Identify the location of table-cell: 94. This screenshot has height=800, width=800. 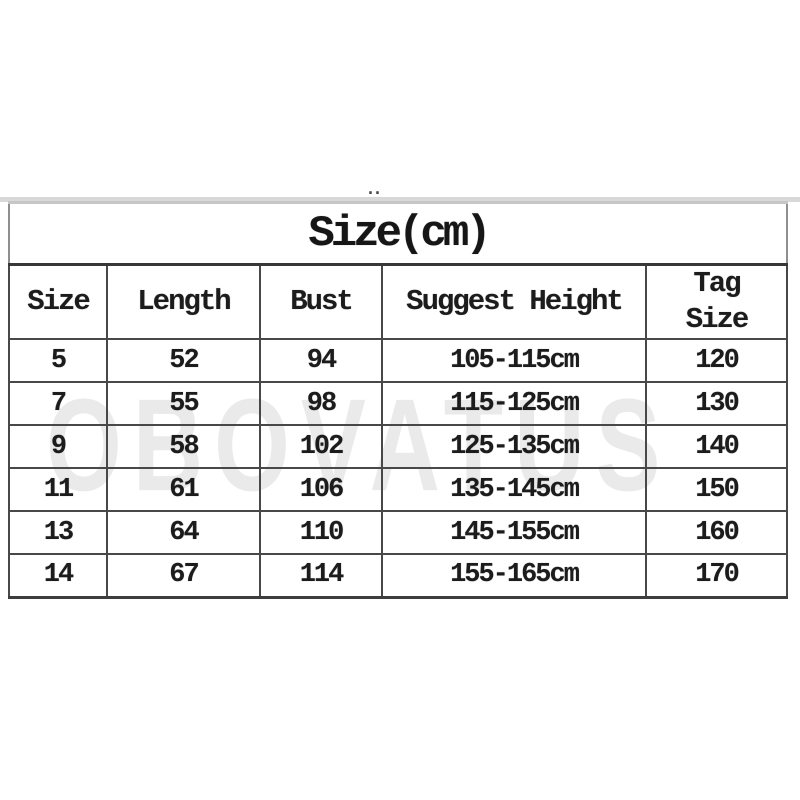
(321, 360).